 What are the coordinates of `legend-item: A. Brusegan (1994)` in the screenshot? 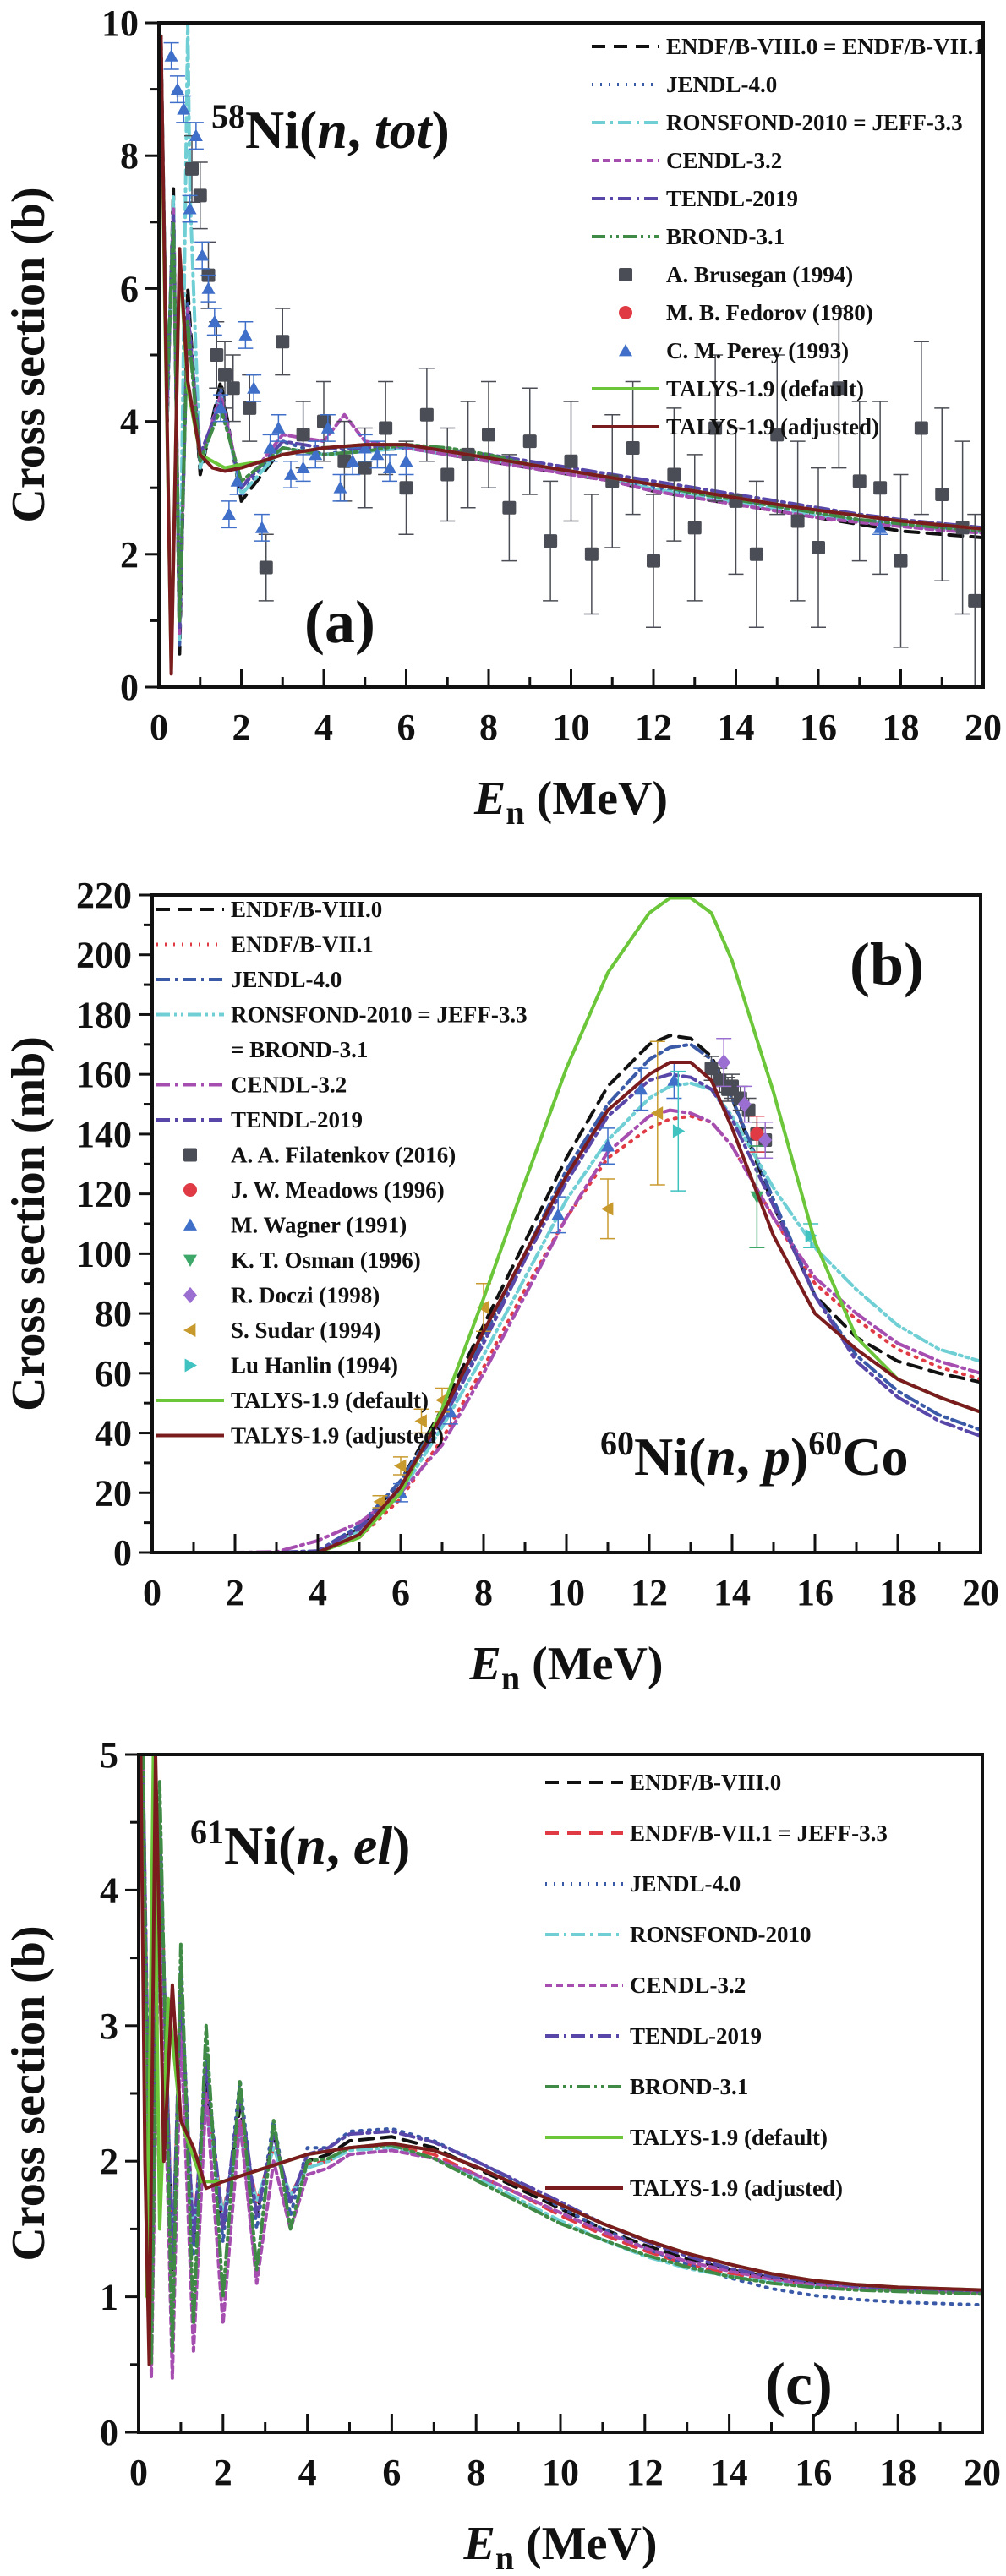 It's located at (736, 274).